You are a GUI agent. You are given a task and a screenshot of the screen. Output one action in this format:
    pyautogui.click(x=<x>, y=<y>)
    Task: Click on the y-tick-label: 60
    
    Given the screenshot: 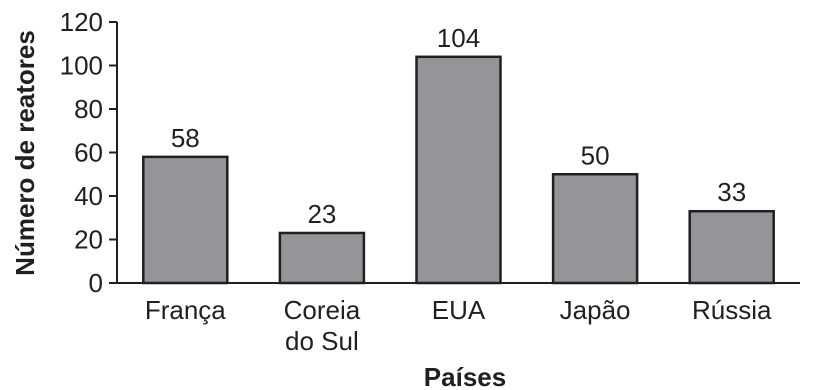 What is the action you would take?
    pyautogui.click(x=88, y=153)
    